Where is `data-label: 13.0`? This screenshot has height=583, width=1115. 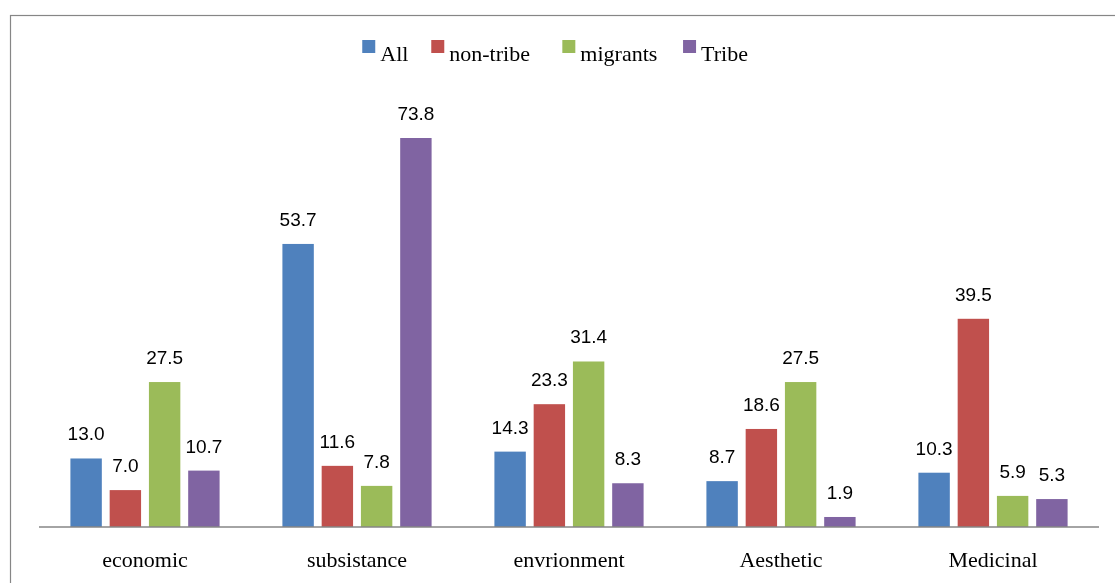
data-label: 13.0 is located at coordinates (86, 434).